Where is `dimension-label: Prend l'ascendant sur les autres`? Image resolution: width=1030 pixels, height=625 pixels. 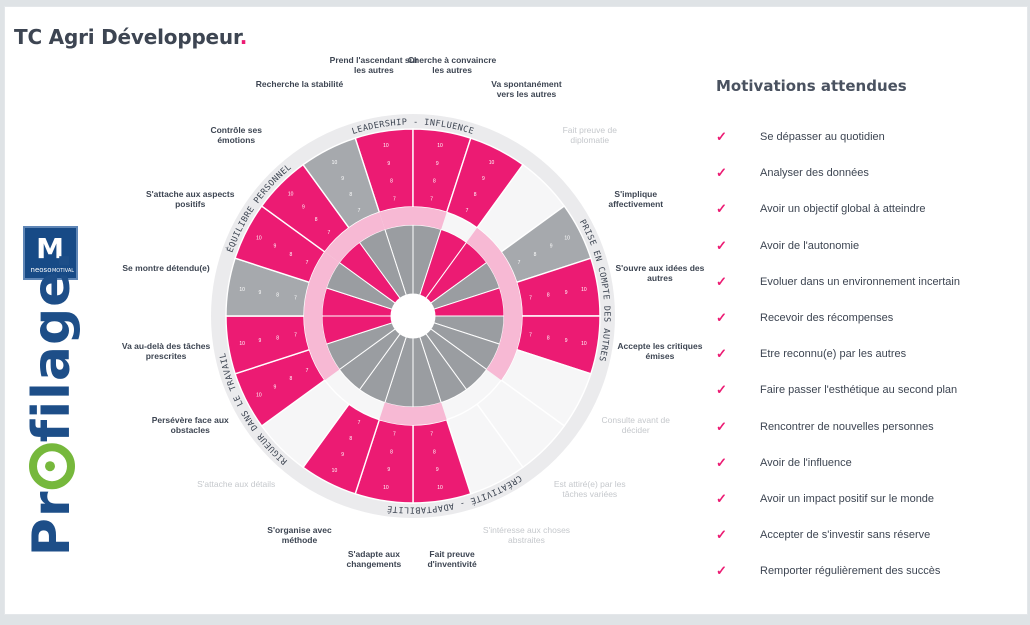
dimension-label: Prend l'ascendant sur les autres is located at coordinates (374, 65).